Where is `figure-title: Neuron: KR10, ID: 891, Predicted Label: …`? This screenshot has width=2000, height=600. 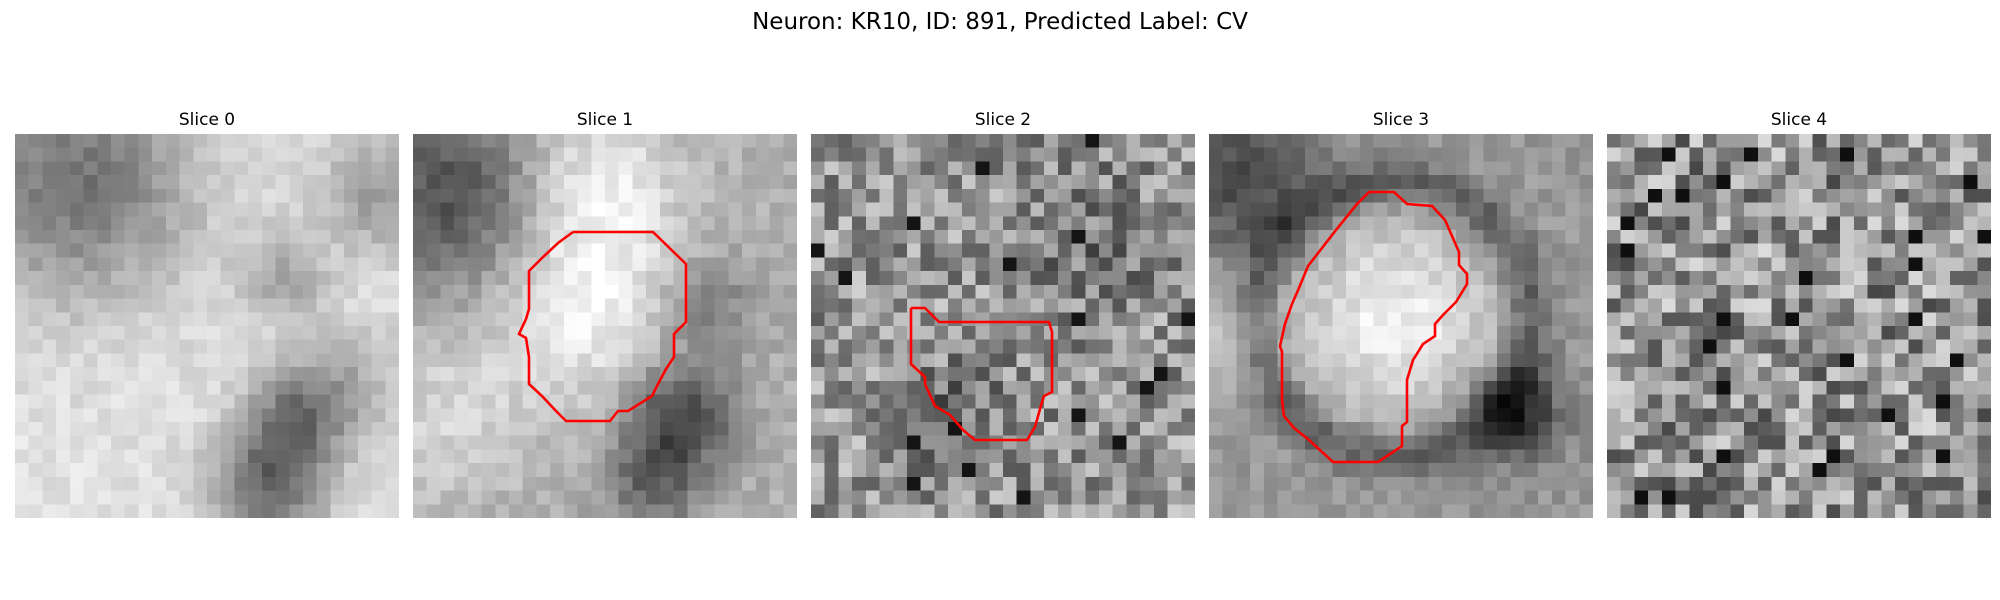 figure-title: Neuron: KR10, ID: 891, Predicted Label: … is located at coordinates (1000, 22).